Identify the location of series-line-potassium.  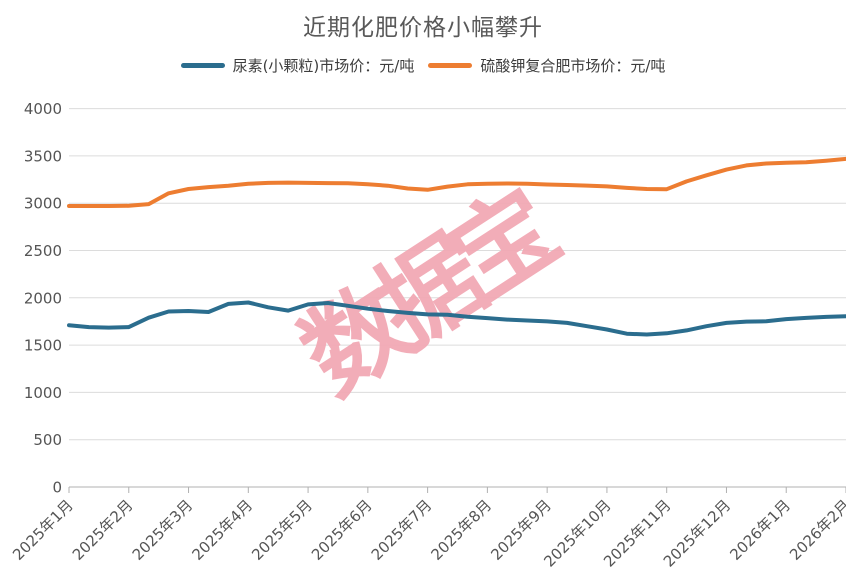
(456, 182).